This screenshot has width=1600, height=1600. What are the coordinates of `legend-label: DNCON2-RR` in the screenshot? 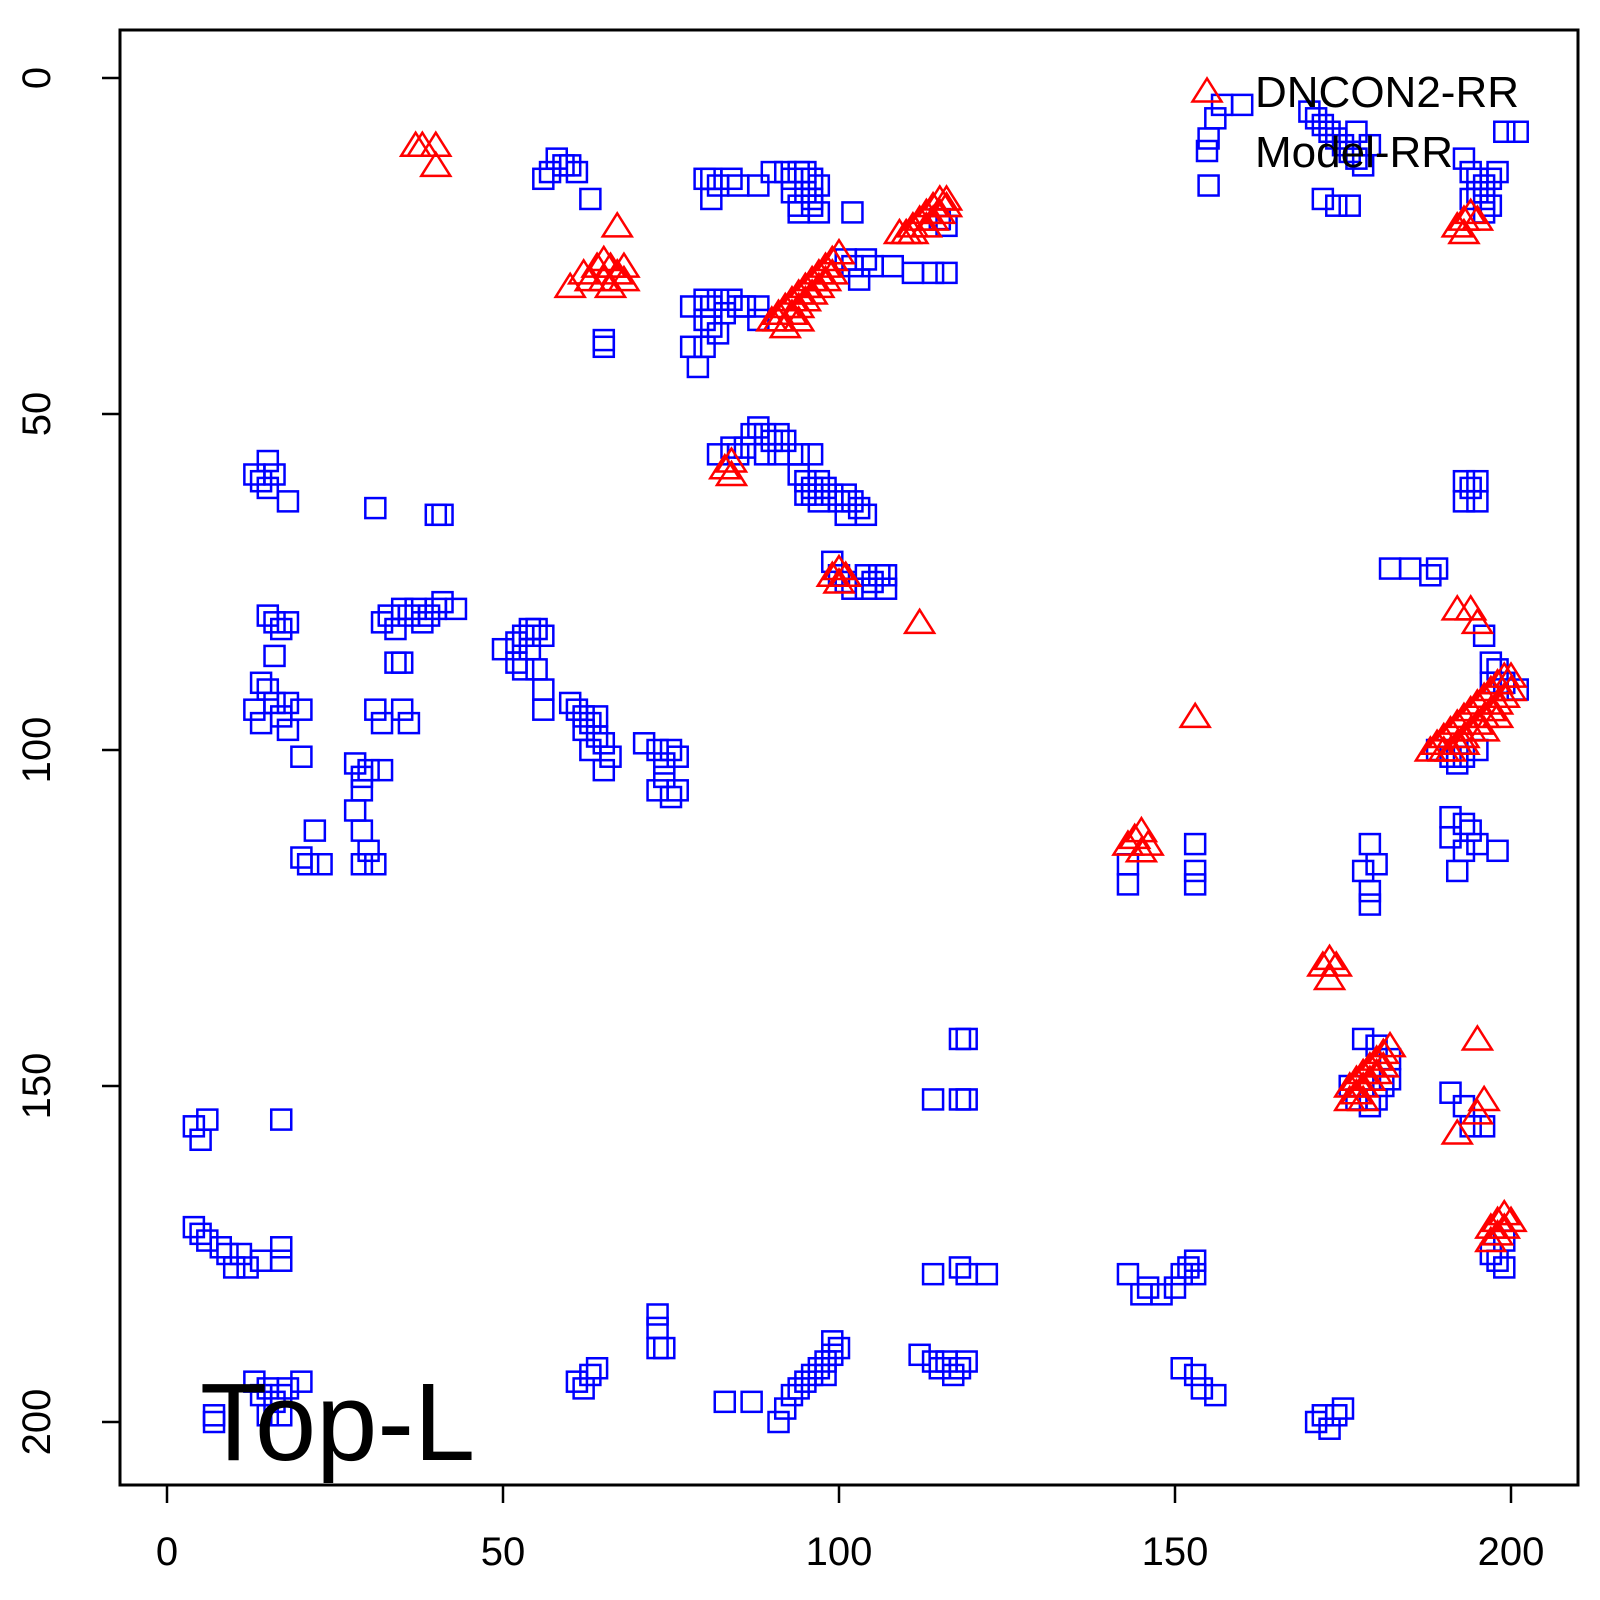 It's located at (1387, 92).